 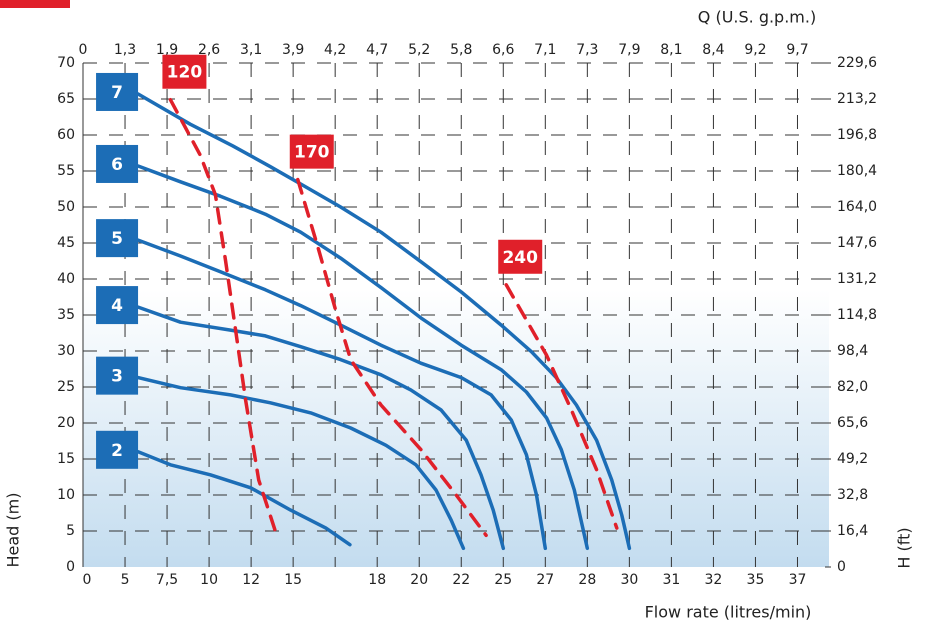 What do you see at coordinates (125, 50) in the screenshot?
I see `x2-tick-label: 1,3` at bounding box center [125, 50].